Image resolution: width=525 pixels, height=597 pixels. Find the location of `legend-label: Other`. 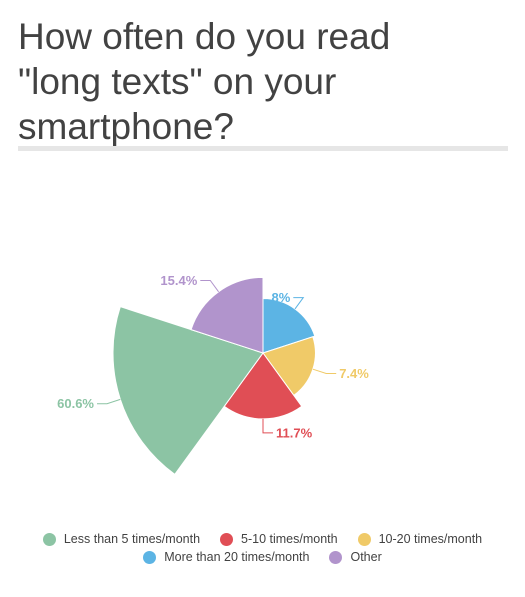

legend-label: Other is located at coordinates (366, 557).